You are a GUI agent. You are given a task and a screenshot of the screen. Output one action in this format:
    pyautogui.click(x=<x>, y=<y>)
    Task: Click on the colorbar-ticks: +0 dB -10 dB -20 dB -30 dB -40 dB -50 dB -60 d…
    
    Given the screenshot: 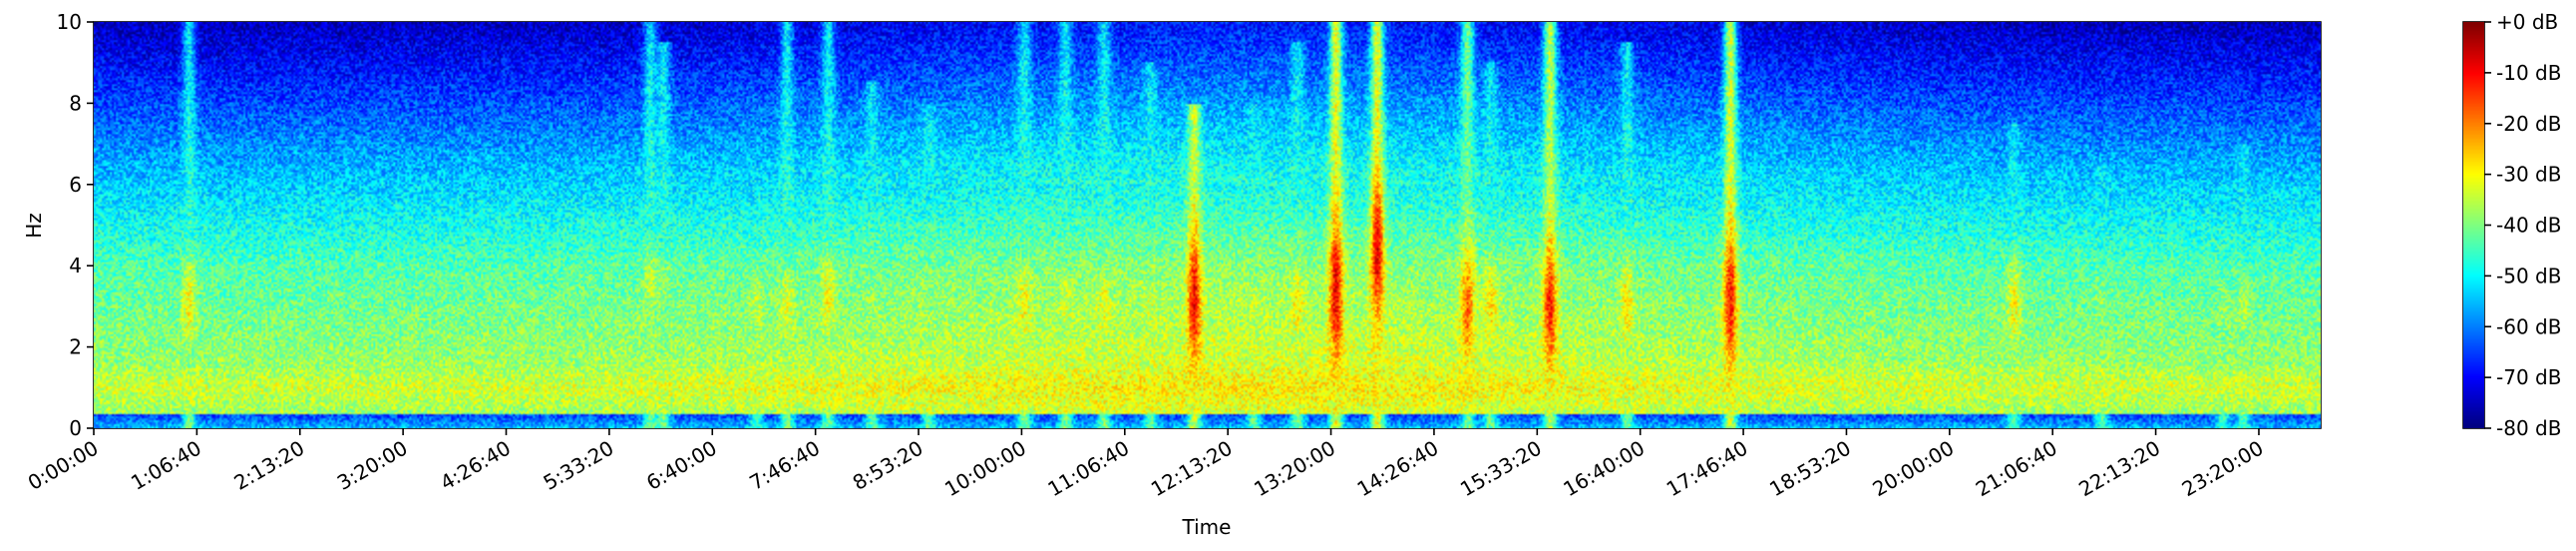 What is the action you would take?
    pyautogui.click(x=2522, y=225)
    